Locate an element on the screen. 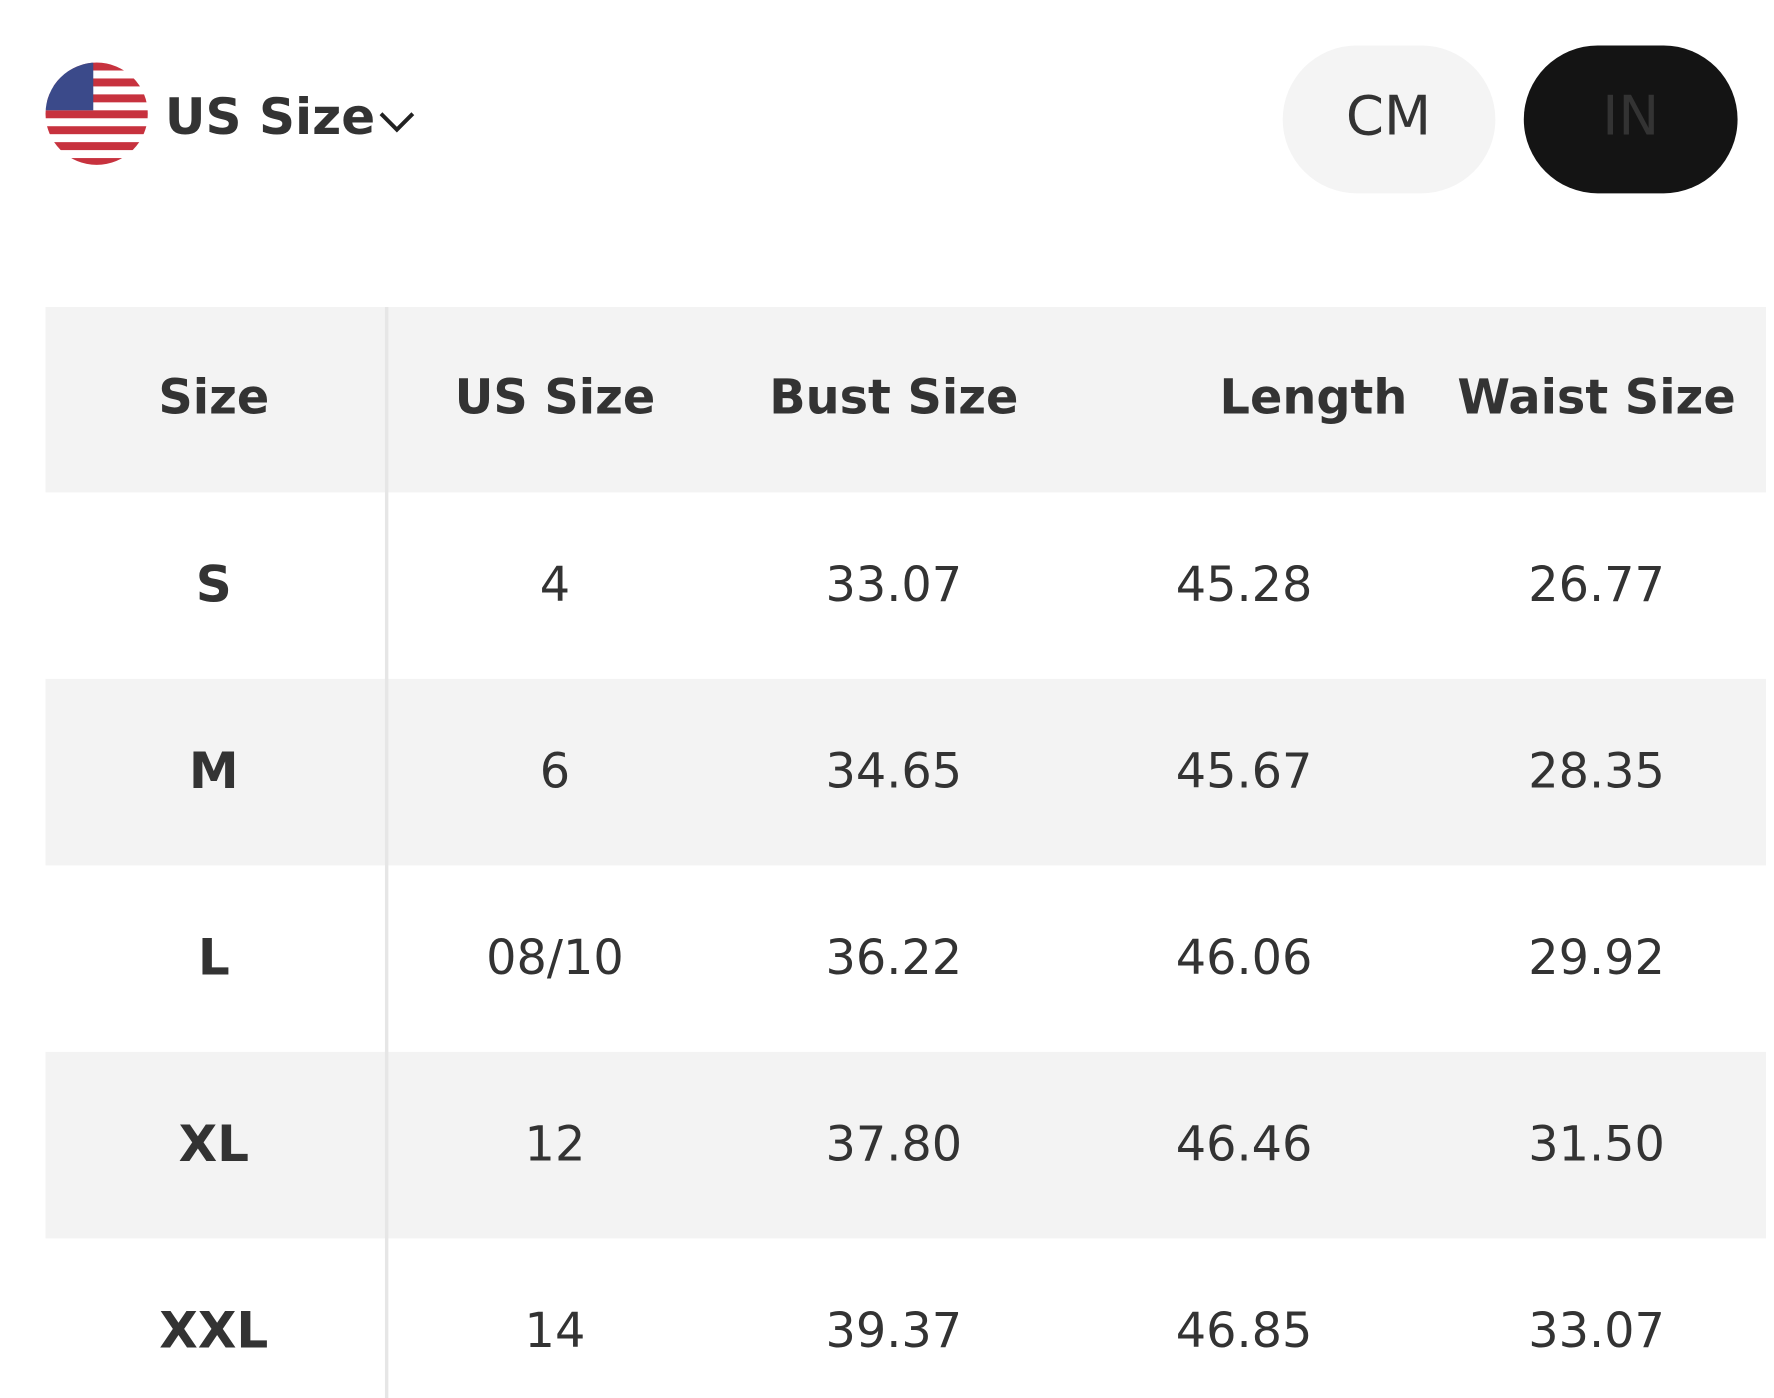 The height and width of the screenshot is (1398, 1774). table-cell: 36.22 is located at coordinates (893, 958).